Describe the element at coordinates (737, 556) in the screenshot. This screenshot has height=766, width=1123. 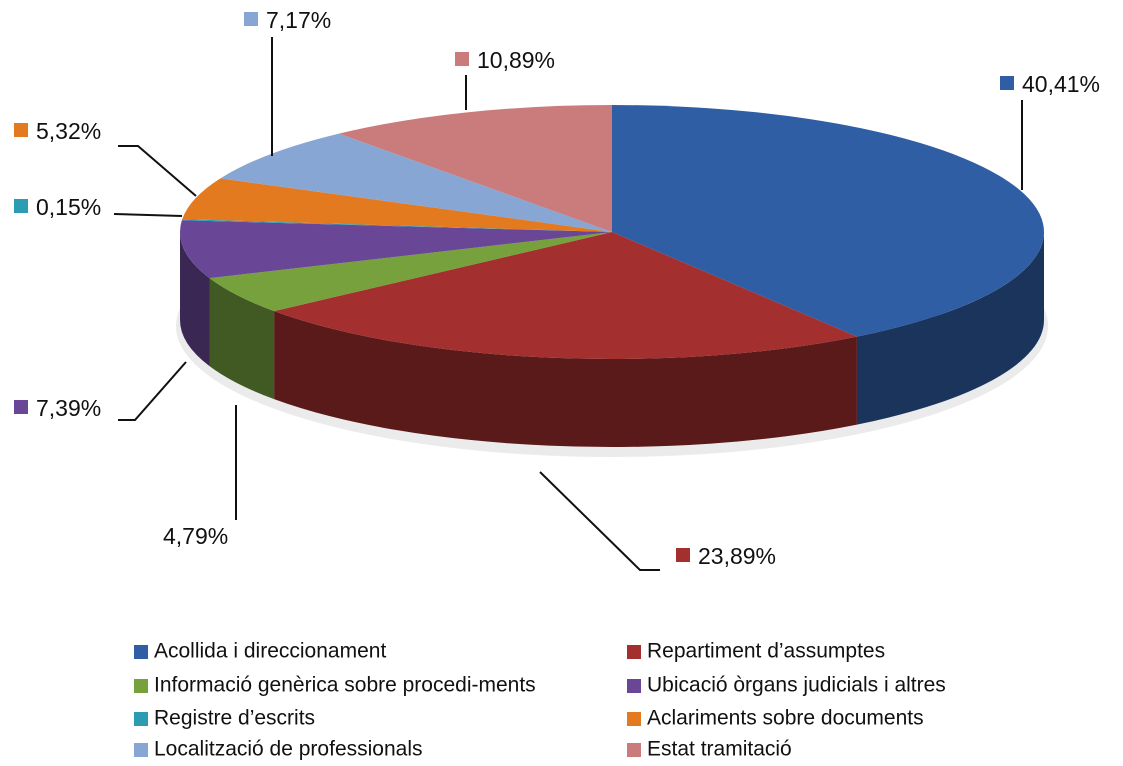
I see `data-label: 23,89%` at that location.